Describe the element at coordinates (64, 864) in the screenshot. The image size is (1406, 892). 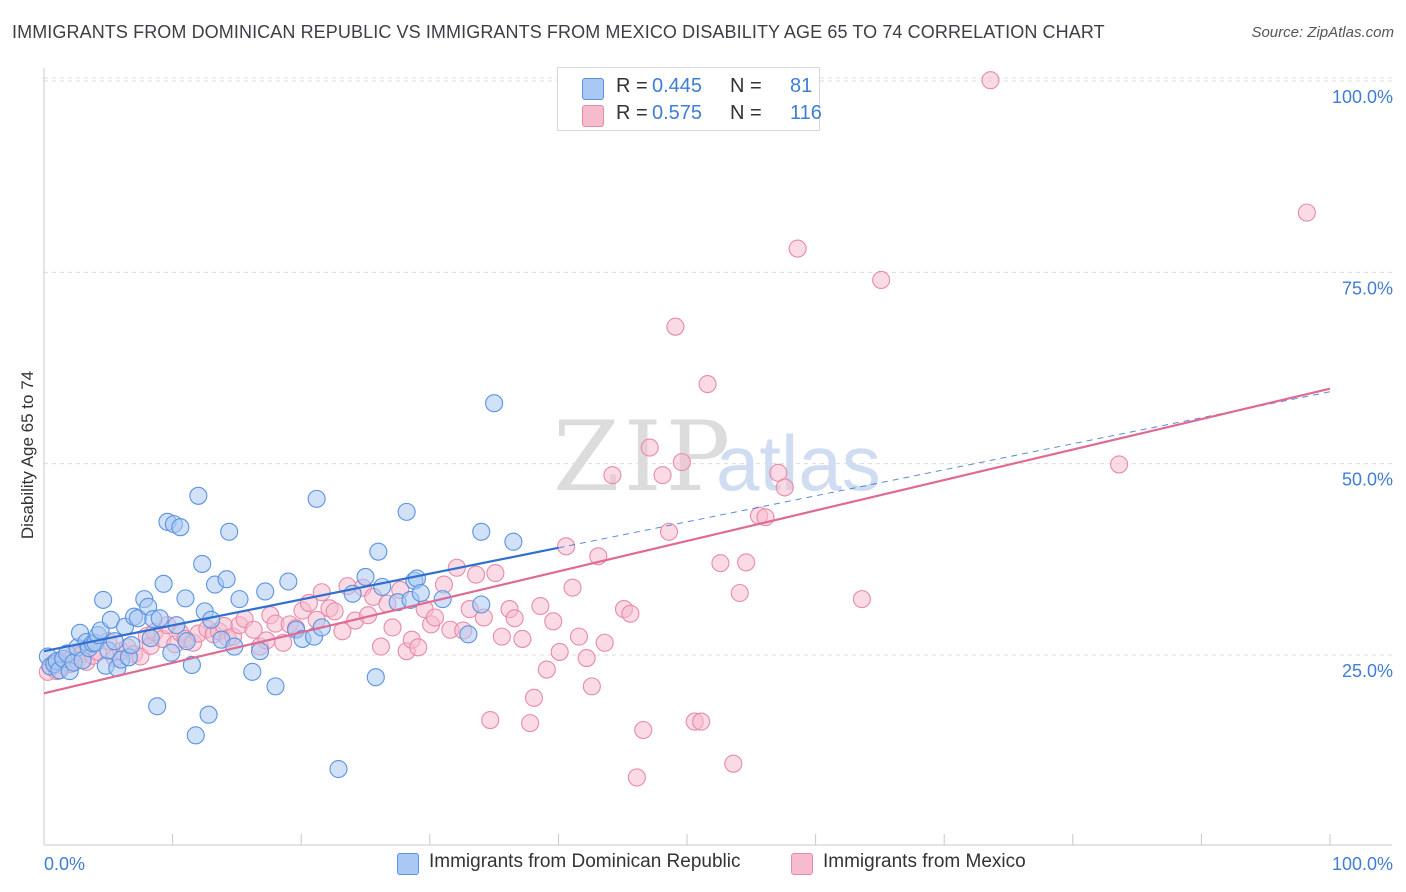
I see `x-tick-label: 0.0%` at that location.